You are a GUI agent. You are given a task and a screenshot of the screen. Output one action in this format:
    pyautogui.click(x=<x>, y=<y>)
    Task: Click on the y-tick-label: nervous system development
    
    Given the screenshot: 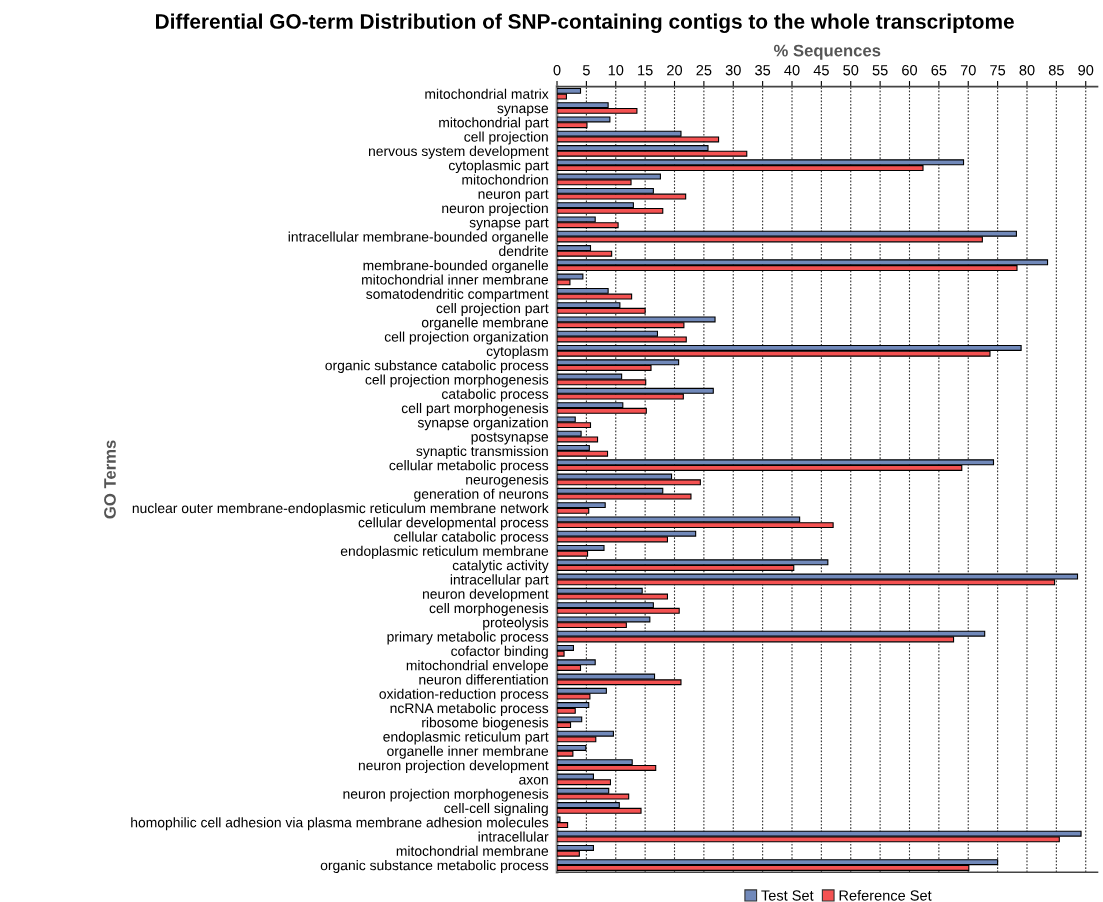 What is the action you would take?
    pyautogui.click(x=458, y=152)
    